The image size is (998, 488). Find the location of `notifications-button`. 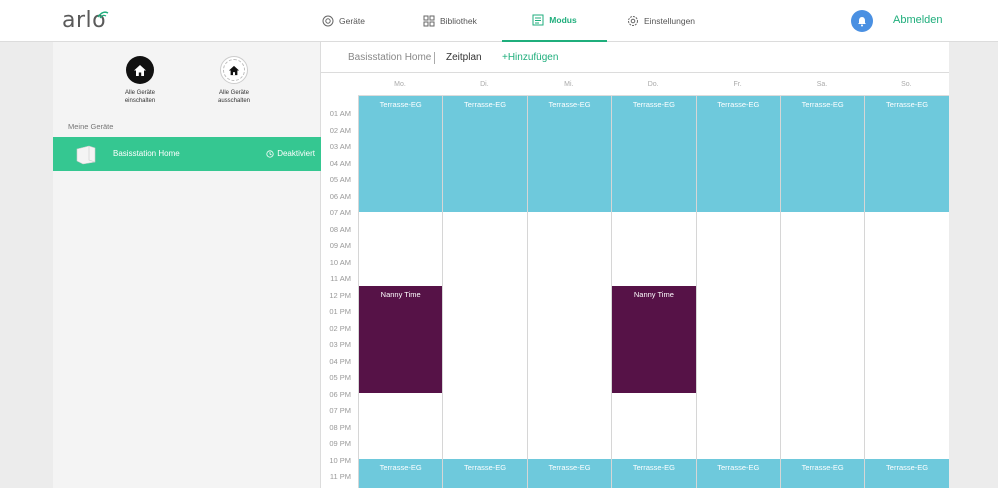

notifications-button is located at coordinates (862, 21).